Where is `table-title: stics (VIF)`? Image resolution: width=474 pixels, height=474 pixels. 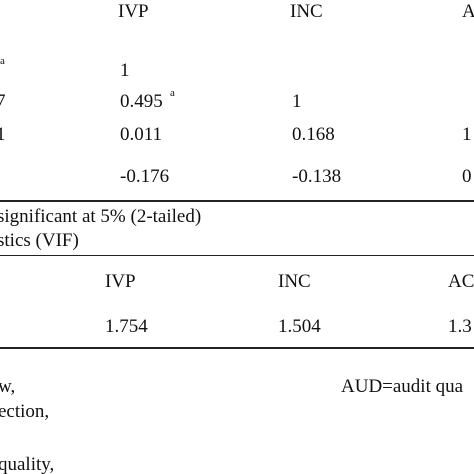
table-title: stics (VIF) is located at coordinates (39, 240).